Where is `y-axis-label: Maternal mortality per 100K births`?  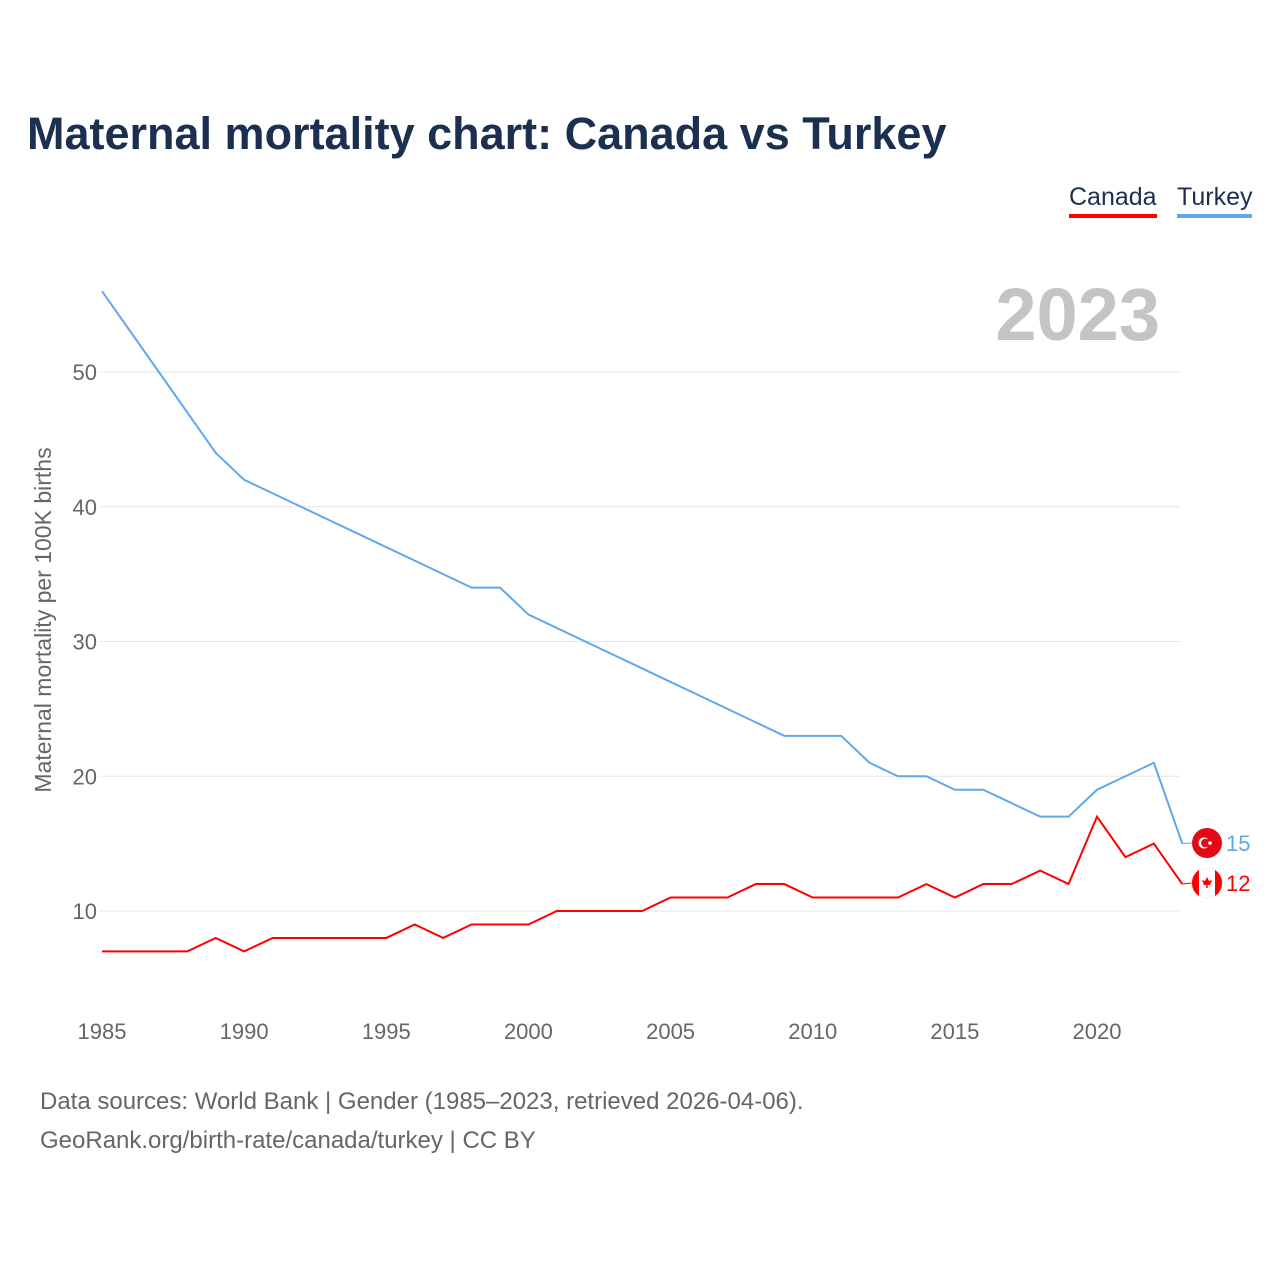 y-axis-label: Maternal mortality per 100K births is located at coordinates (43, 619).